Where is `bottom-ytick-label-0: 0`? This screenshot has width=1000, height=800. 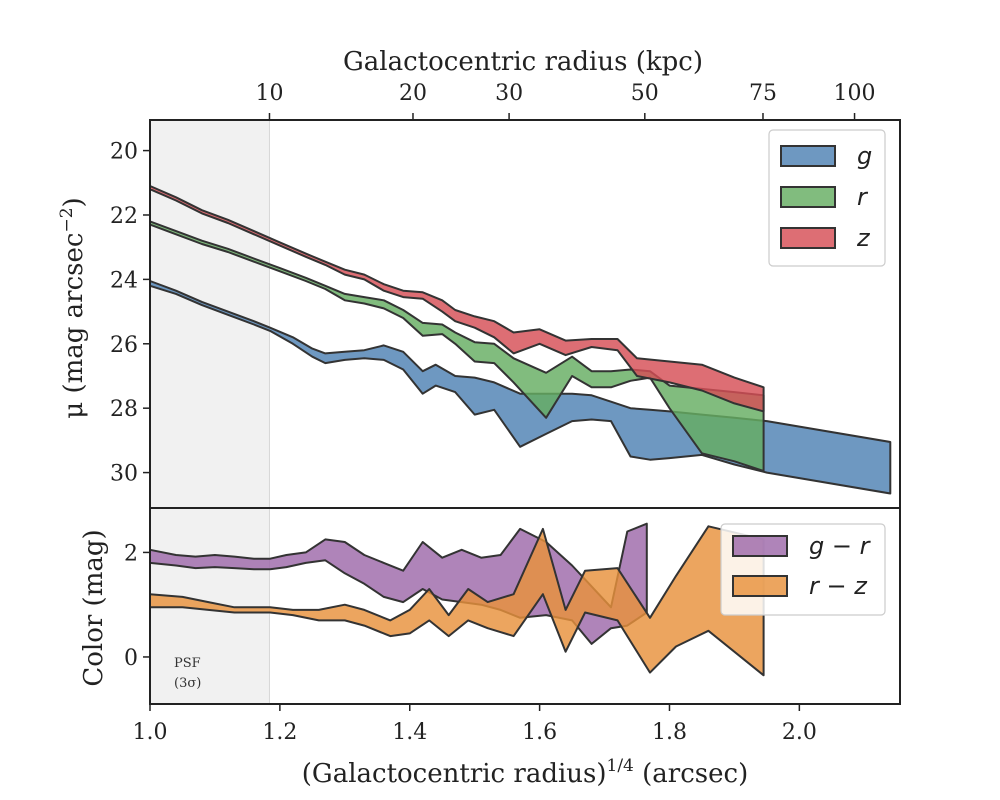
bottom-ytick-label-0: 0 is located at coordinates (131, 658).